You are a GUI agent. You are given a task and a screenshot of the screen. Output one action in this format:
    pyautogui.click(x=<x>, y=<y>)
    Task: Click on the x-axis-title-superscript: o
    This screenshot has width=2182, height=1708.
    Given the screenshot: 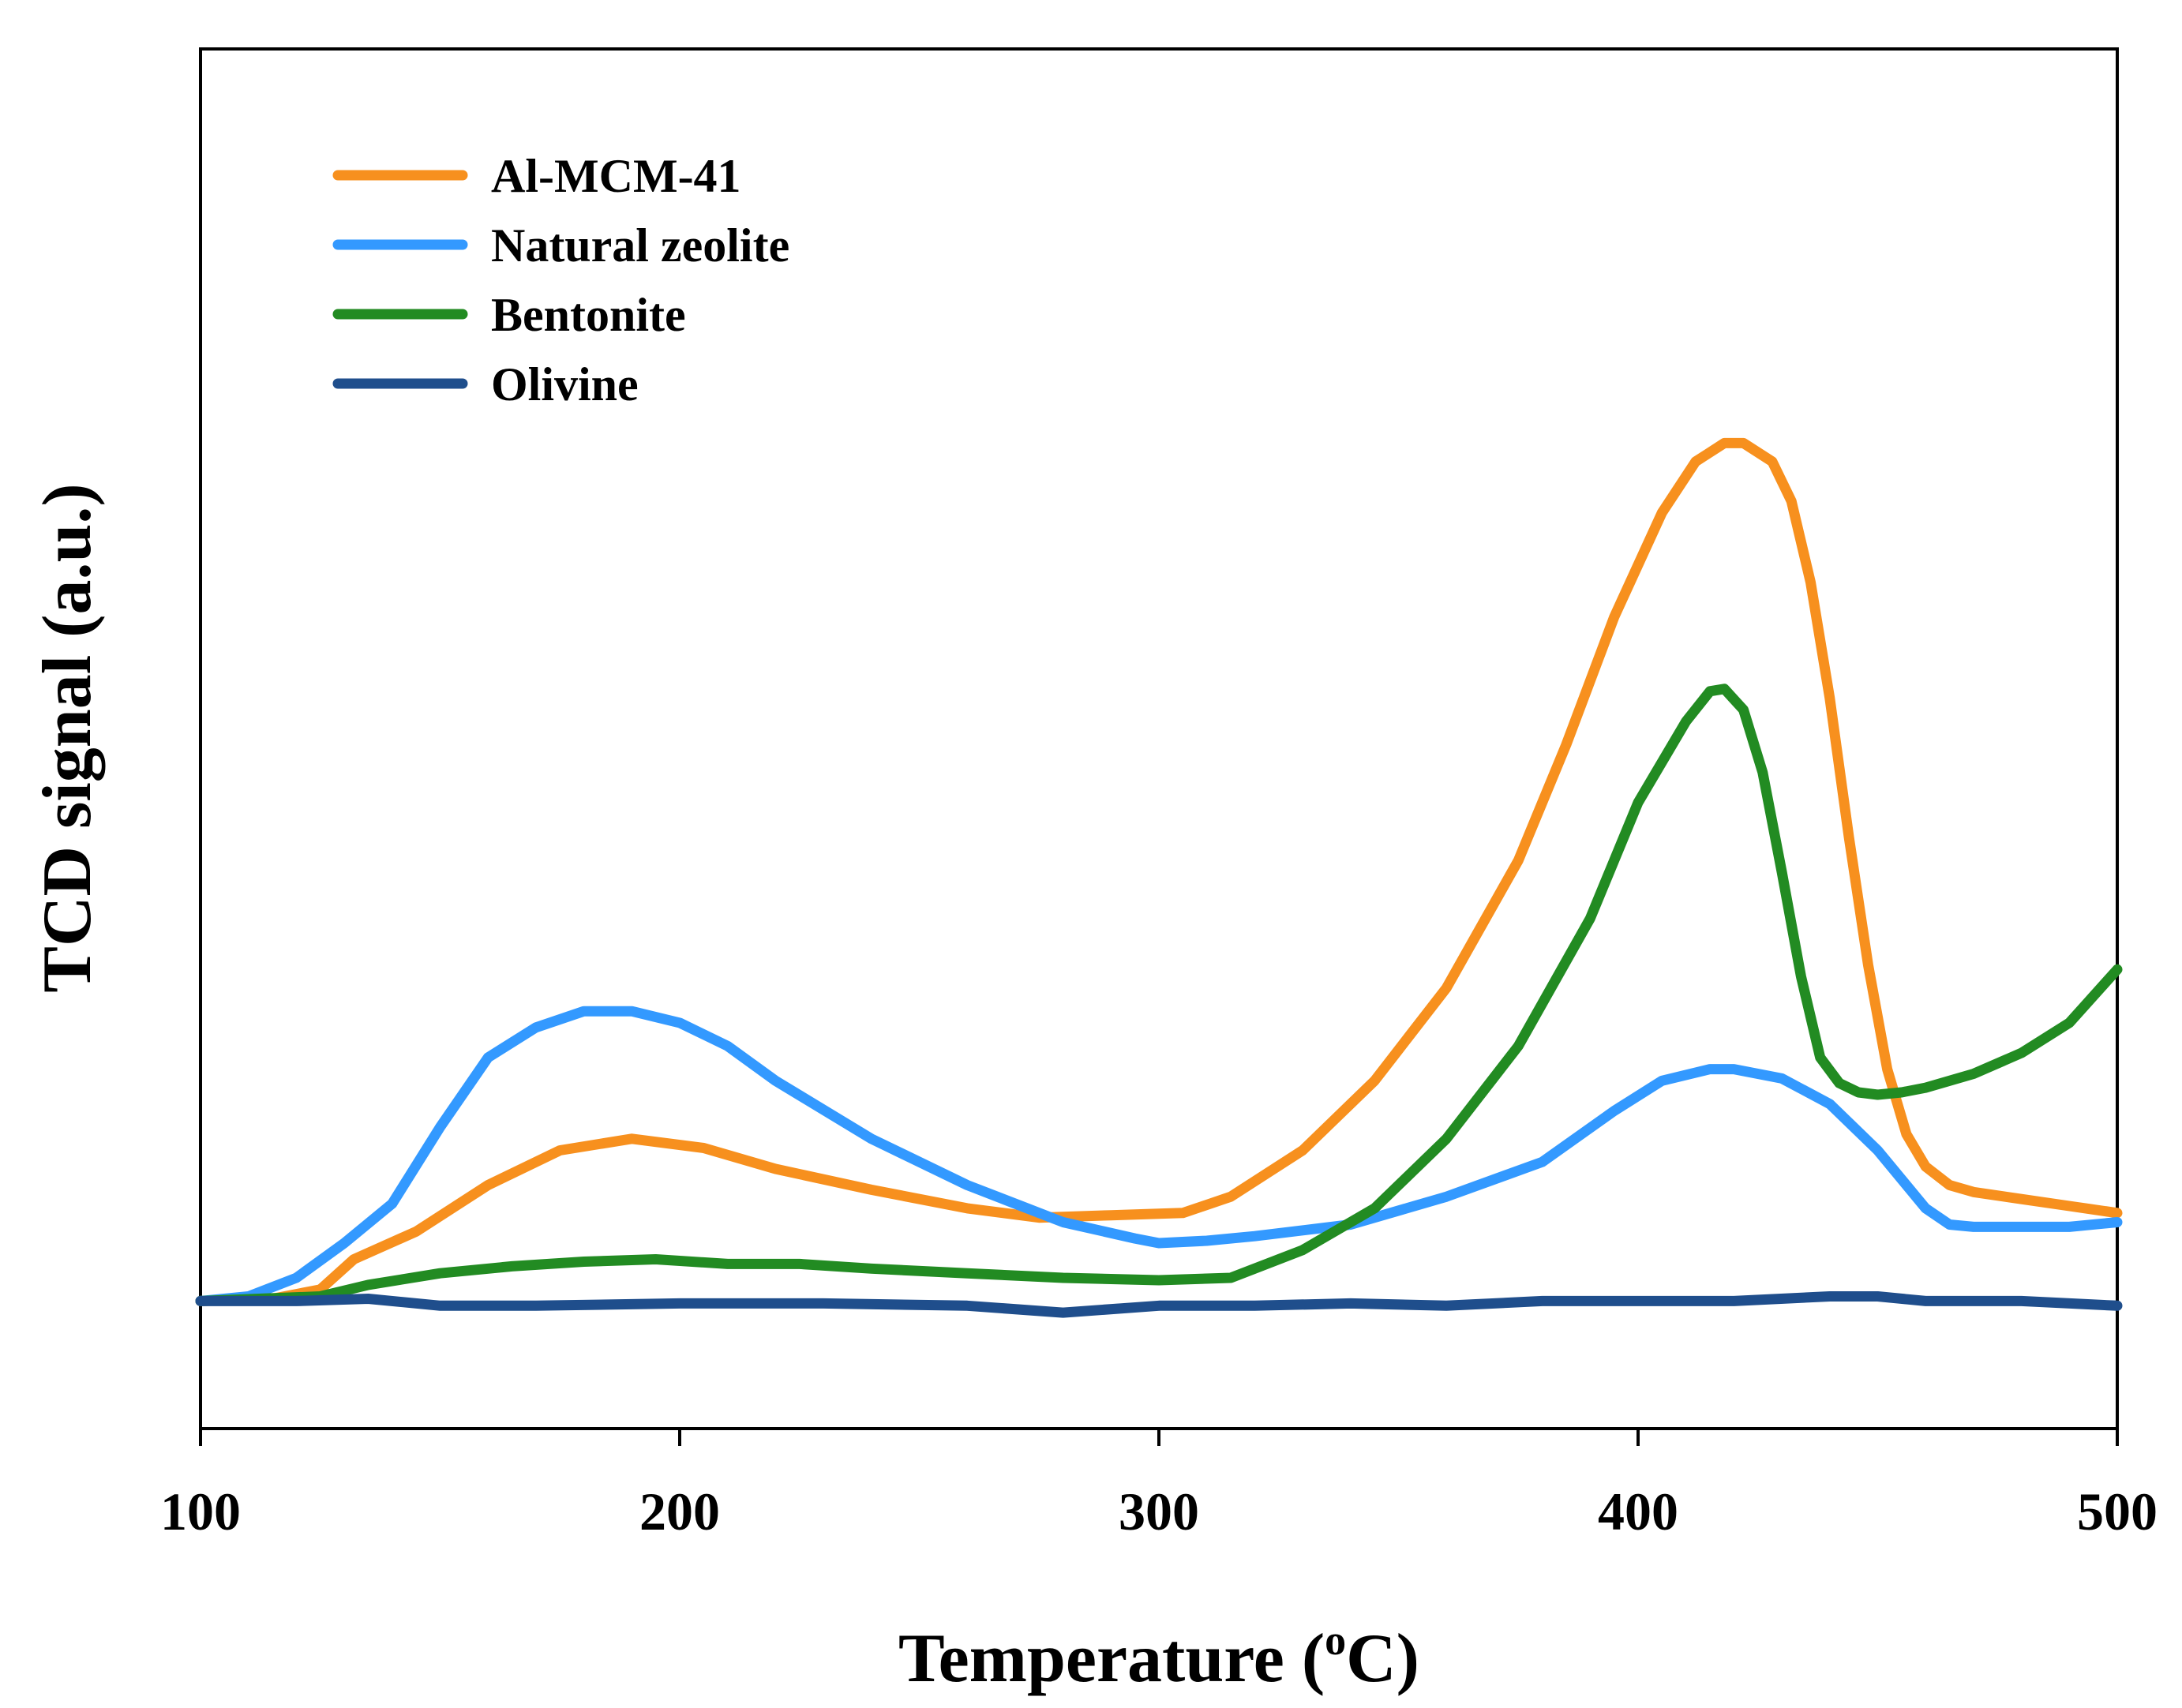 What is the action you would take?
    pyautogui.click(x=1335, y=1640)
    